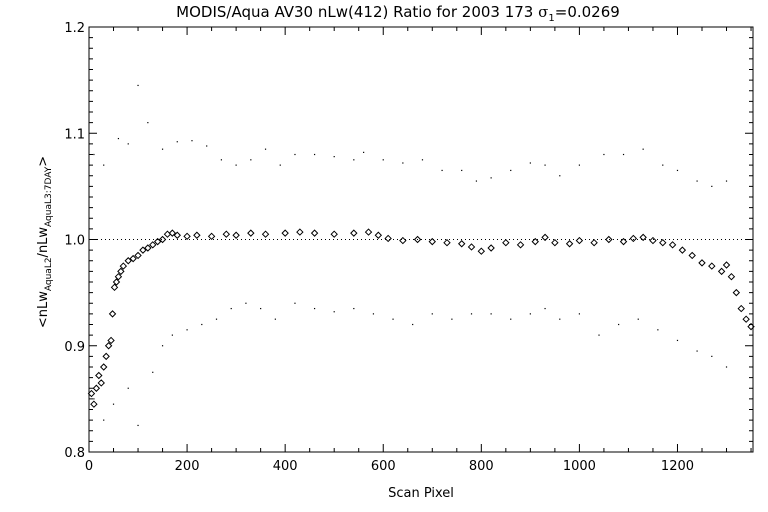  What do you see at coordinates (579, 466) in the screenshot?
I see `x-tick-label: 1000` at bounding box center [579, 466].